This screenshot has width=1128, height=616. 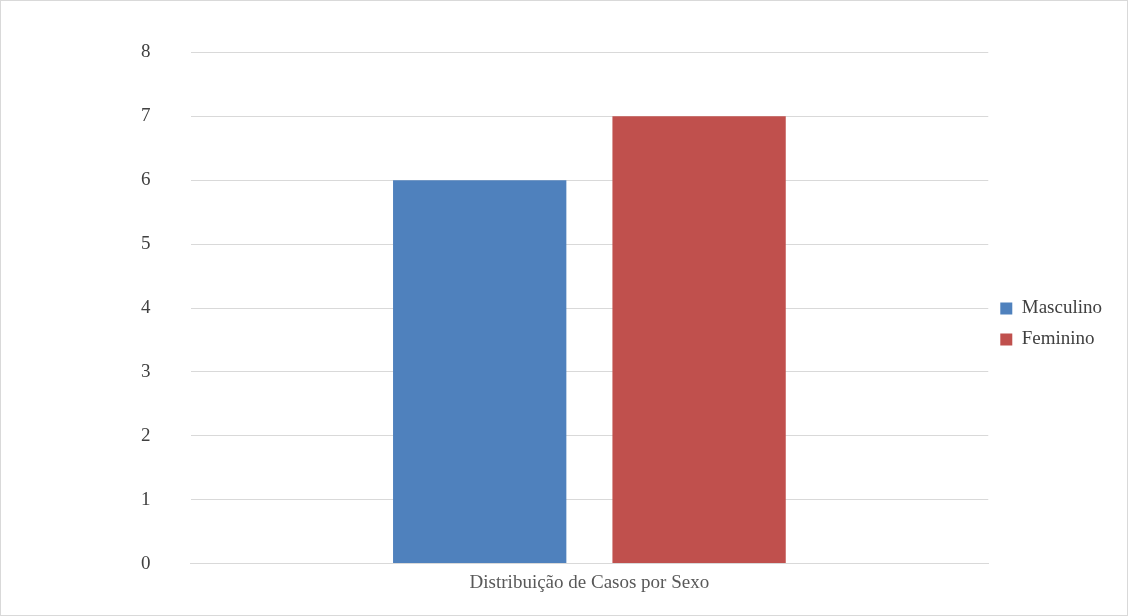 I want to click on x-tick-label: Distribuição de Casos por Sexo, so click(x=589, y=581).